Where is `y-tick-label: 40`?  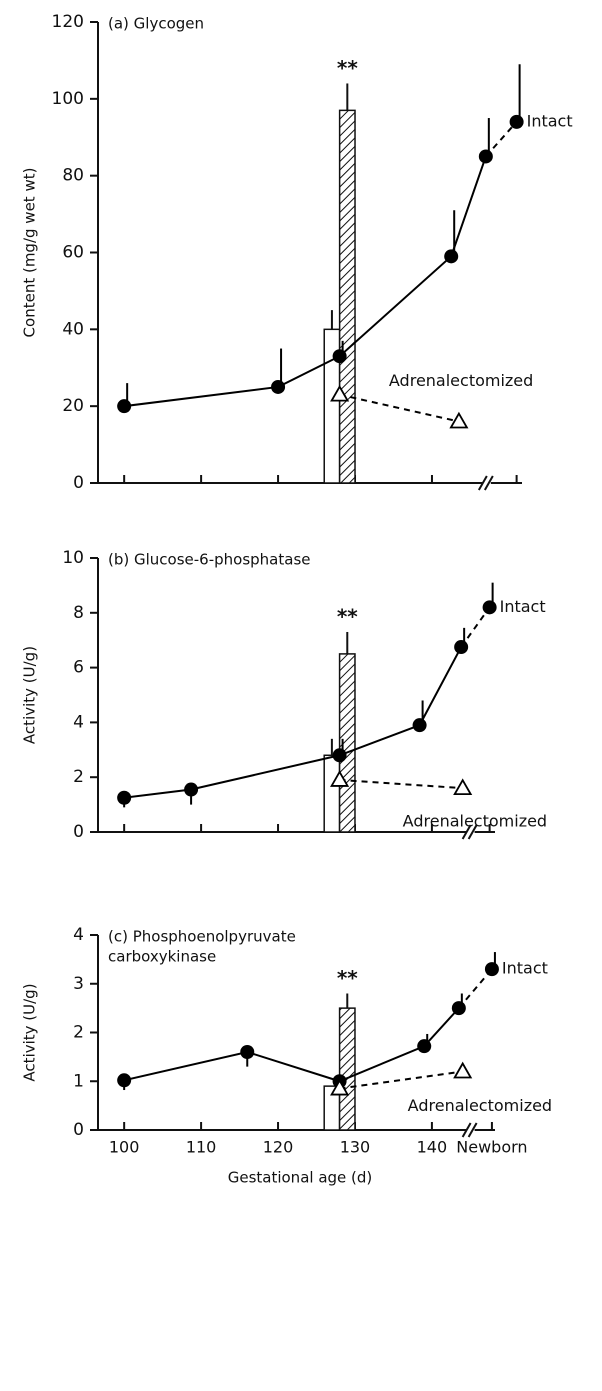 y-tick-label: 40 is located at coordinates (73, 329).